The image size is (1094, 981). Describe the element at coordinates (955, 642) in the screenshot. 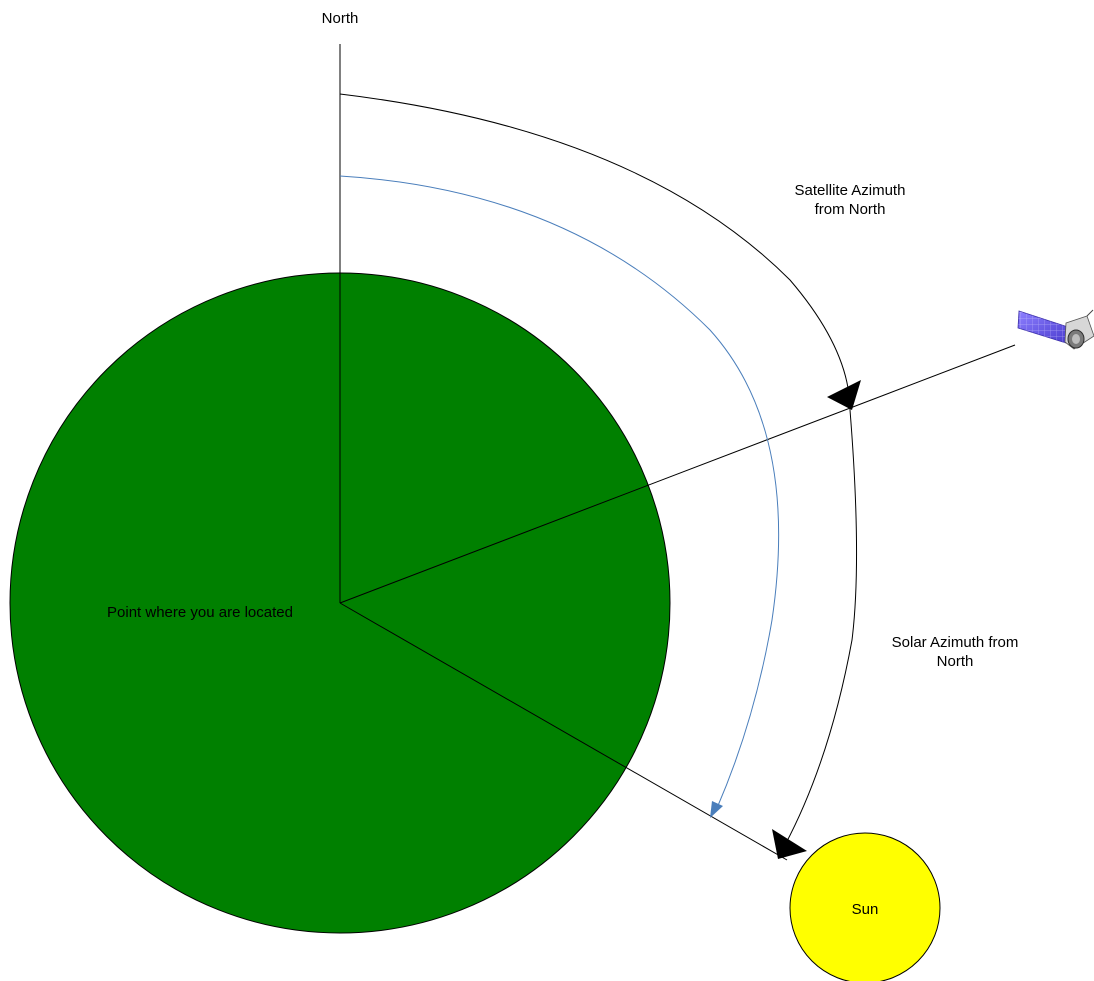

I see `solar-azimuth-label-line1: Solar Azimuth from` at that location.